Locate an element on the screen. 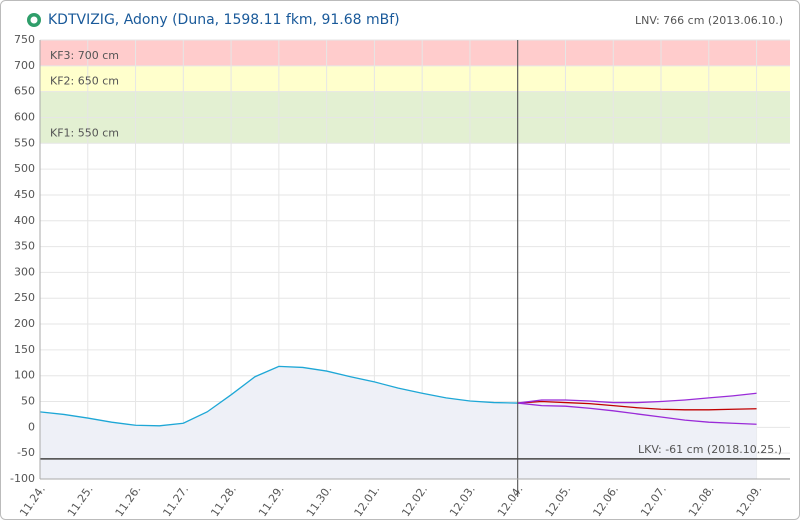  y-tick-label: 50 is located at coordinates (28, 401).